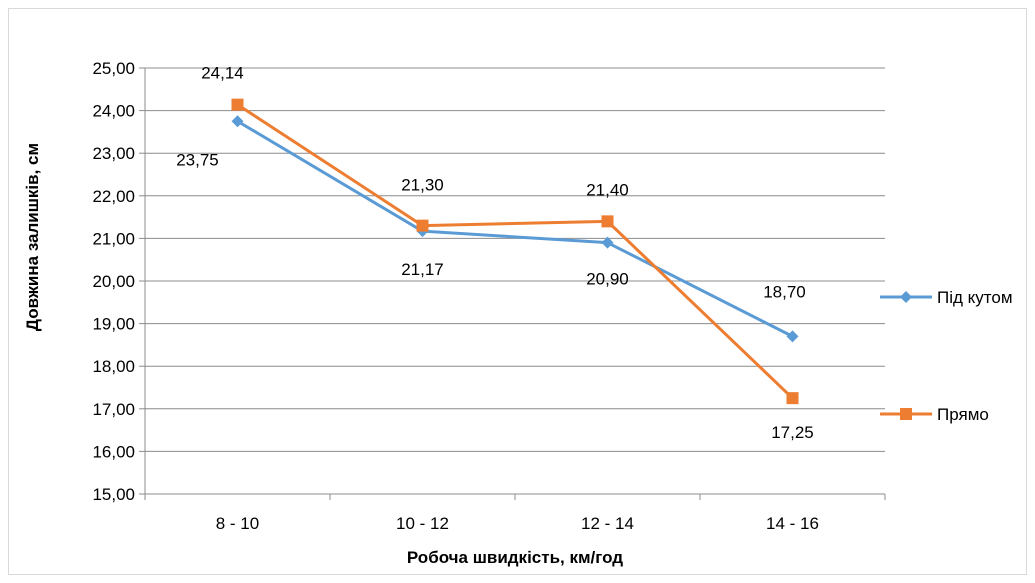 The image size is (1035, 583). Describe the element at coordinates (963, 414) in the screenshot. I see `legend-label: Прямо` at that location.